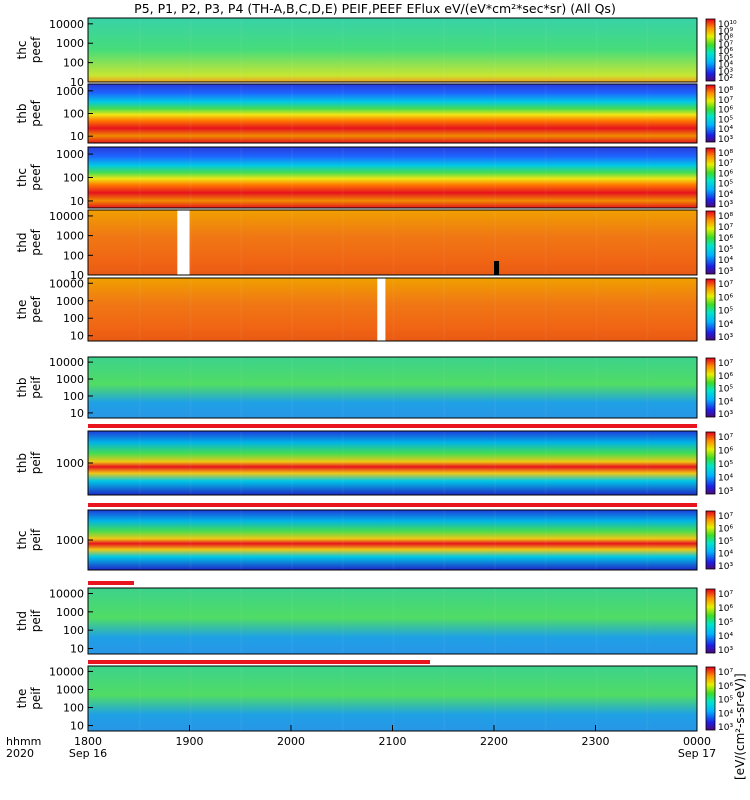  Describe the element at coordinates (727, 25) in the screenshot. I see `colorbar-tick-label: 10¹⁰` at that location.